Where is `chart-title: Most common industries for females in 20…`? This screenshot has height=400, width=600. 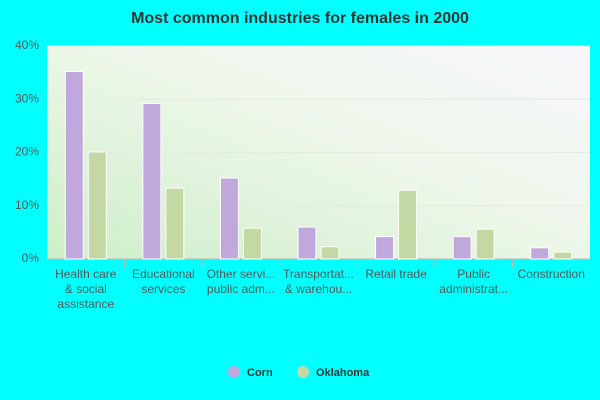 chart-title: Most common industries for females in 20… is located at coordinates (300, 18).